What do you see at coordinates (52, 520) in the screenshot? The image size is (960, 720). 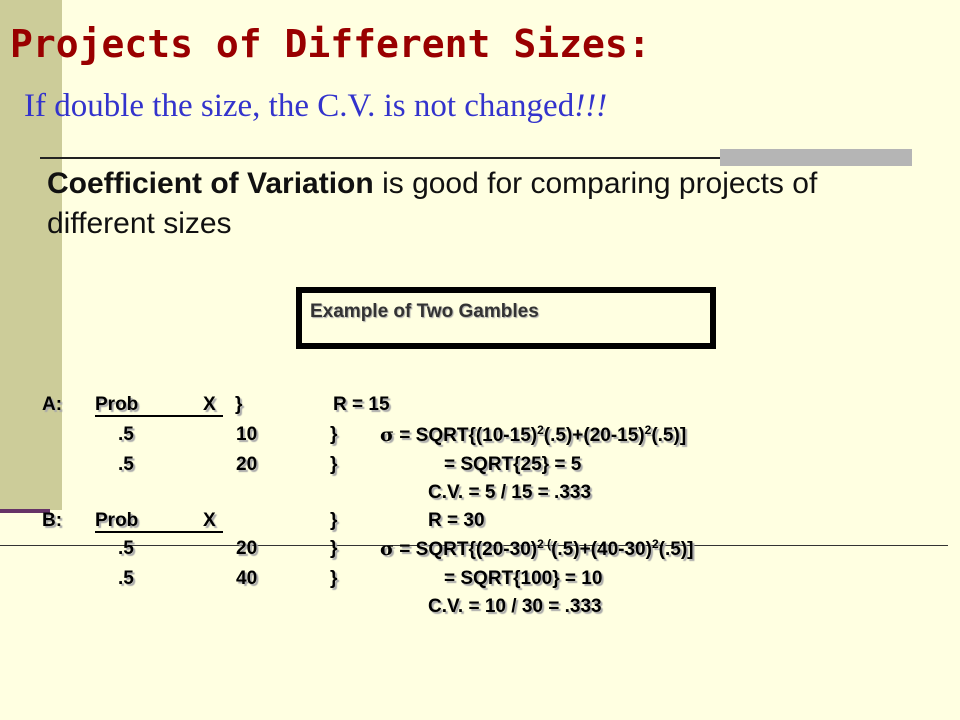 I see `gamble-label: B:` at bounding box center [52, 520].